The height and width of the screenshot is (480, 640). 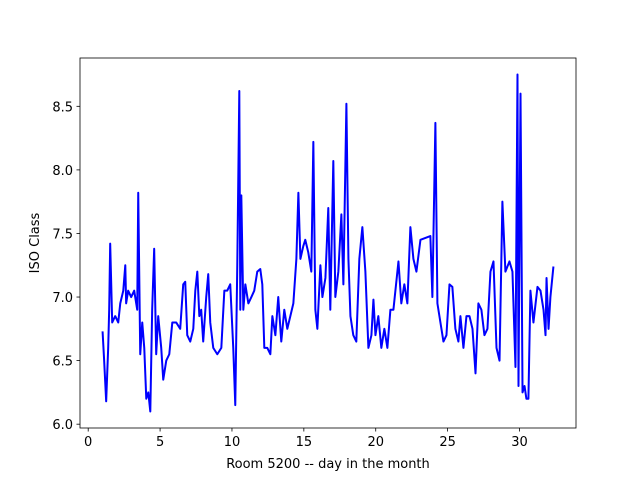 What do you see at coordinates (62, 298) in the screenshot?
I see `y-tick-label: 7.0` at bounding box center [62, 298].